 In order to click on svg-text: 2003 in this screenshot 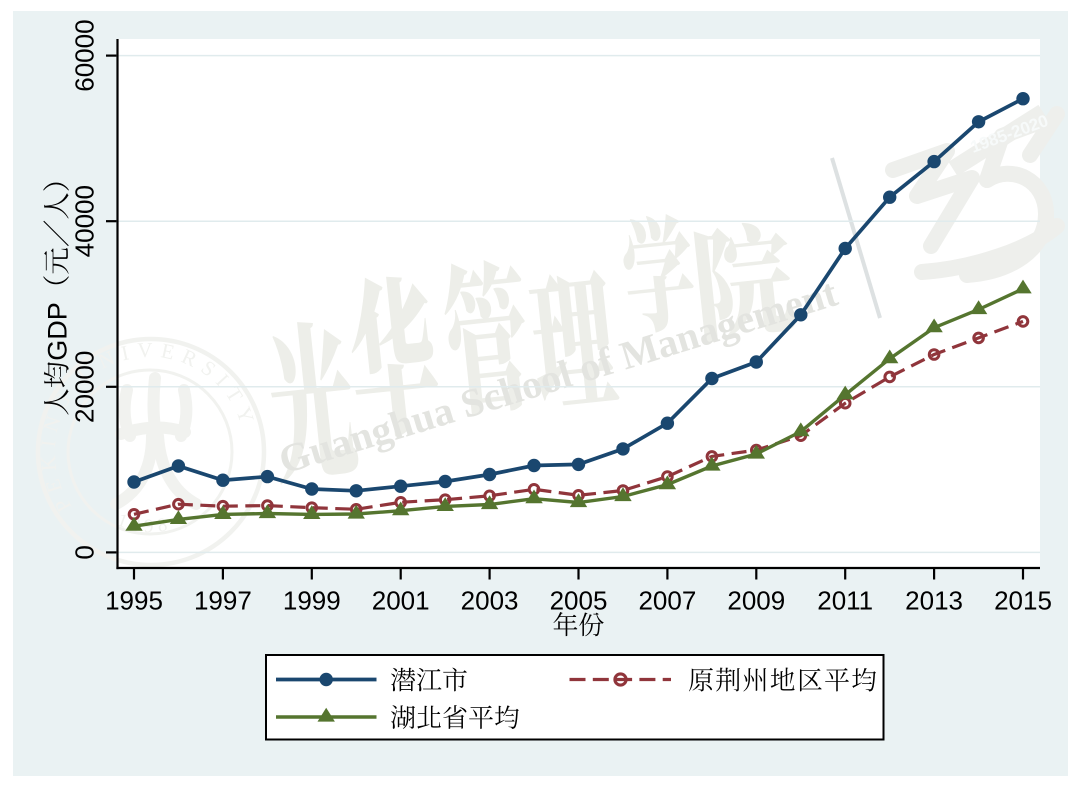, I will do `click(490, 601)`.